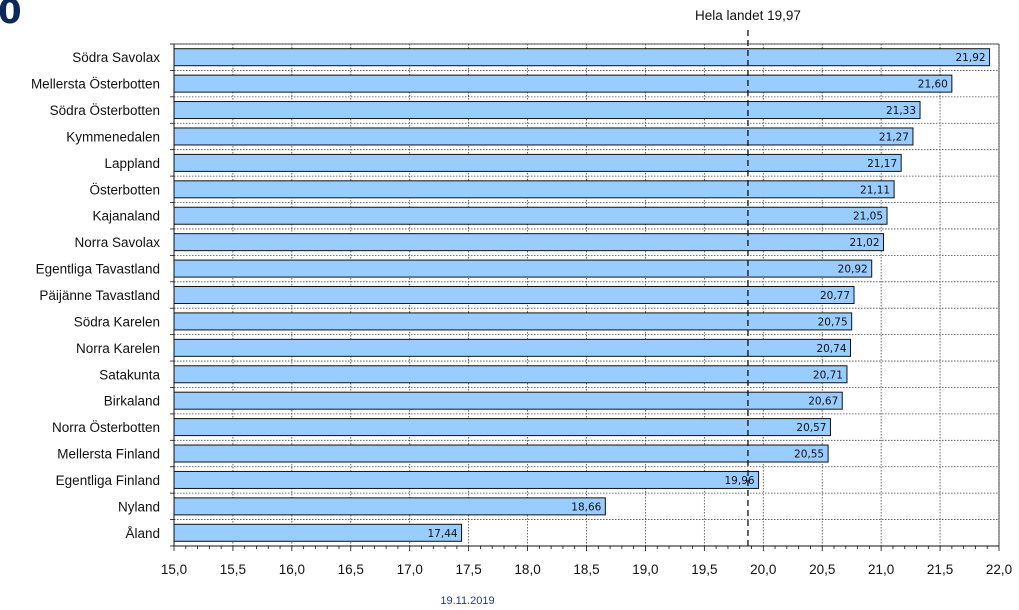 This screenshot has height=610, width=1019. I want to click on category-label: Åland, so click(142, 533).